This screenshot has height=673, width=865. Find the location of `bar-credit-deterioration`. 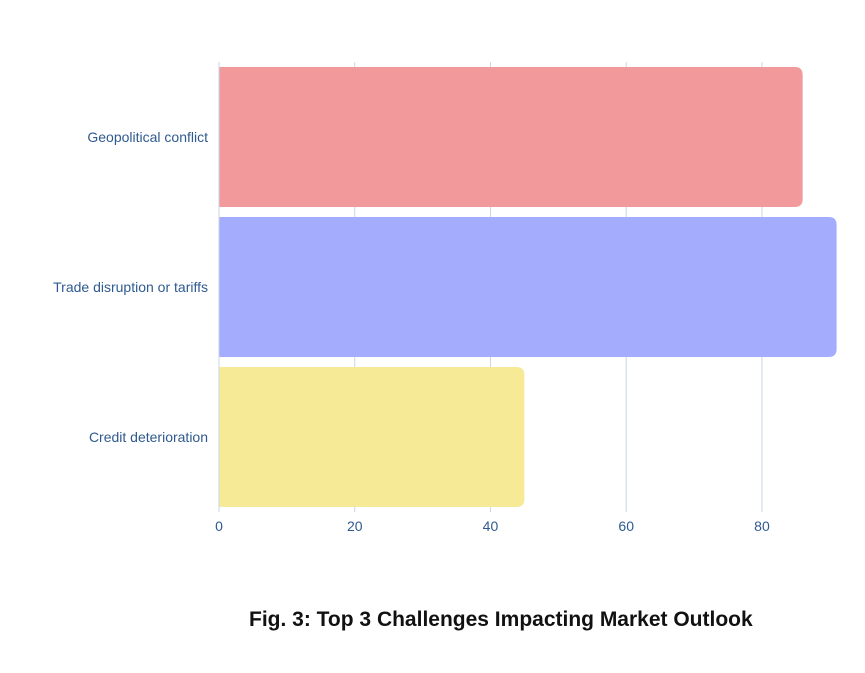

bar-credit-deterioration is located at coordinates (372, 437).